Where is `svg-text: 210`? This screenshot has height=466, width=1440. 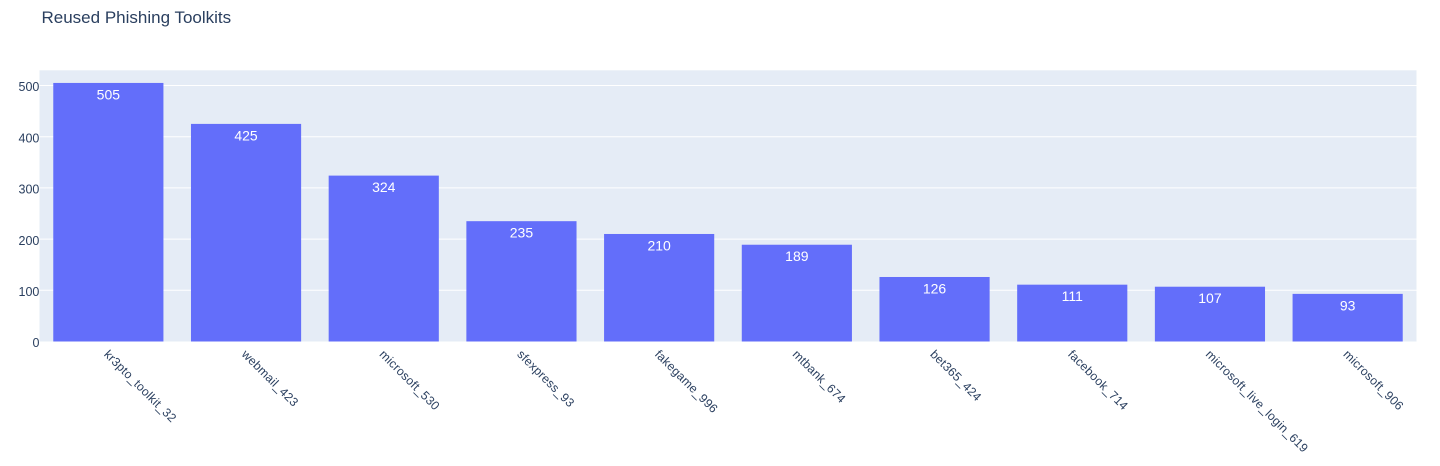 svg-text: 210 is located at coordinates (659, 245).